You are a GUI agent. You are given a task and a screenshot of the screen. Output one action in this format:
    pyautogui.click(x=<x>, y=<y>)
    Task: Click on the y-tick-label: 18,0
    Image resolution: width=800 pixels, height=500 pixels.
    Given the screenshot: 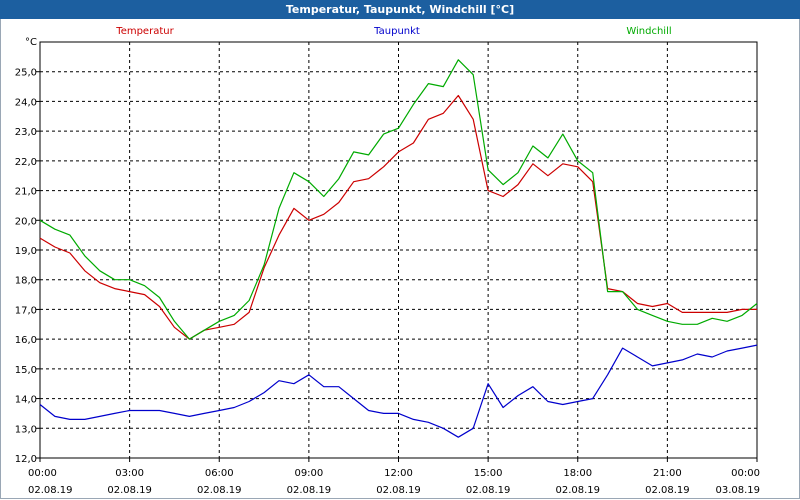 What is the action you would take?
    pyautogui.click(x=26, y=281)
    